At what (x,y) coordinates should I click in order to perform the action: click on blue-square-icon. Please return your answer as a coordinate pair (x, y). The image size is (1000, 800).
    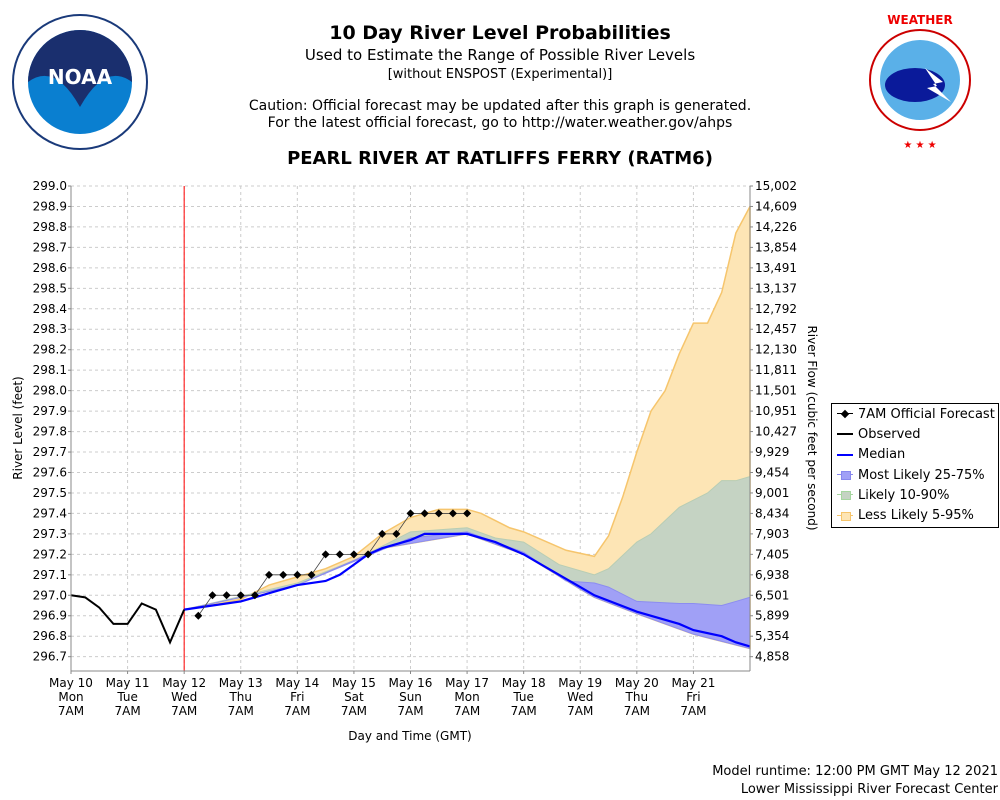
    Looking at the image, I should click on (845, 475).